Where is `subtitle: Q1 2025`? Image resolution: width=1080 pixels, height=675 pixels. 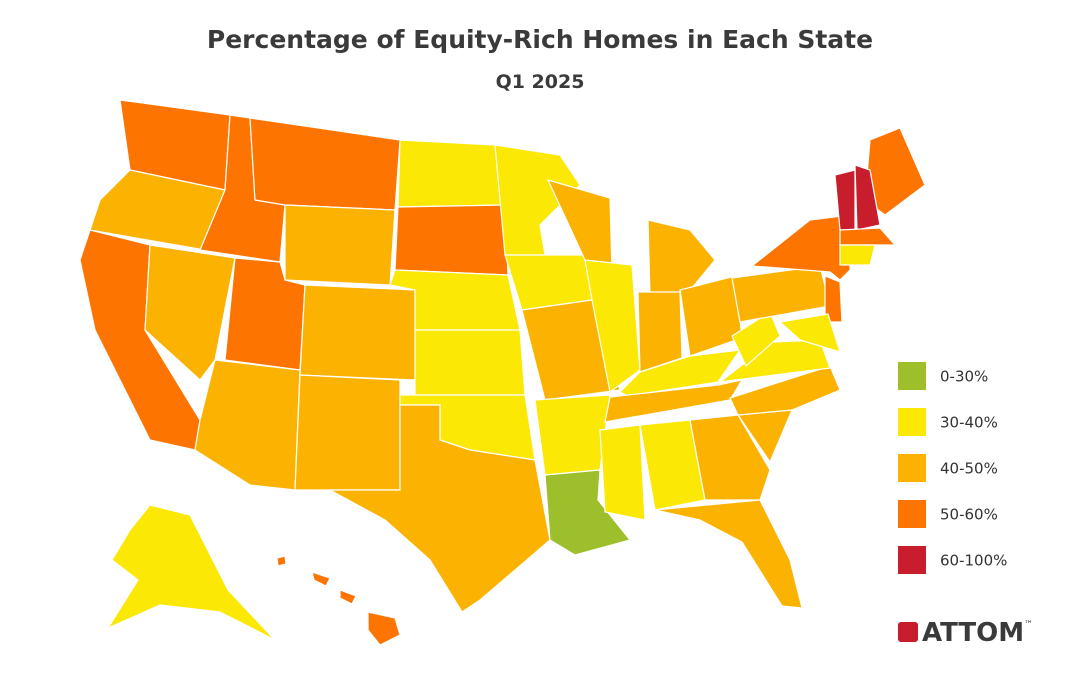 subtitle: Q1 2025 is located at coordinates (540, 82).